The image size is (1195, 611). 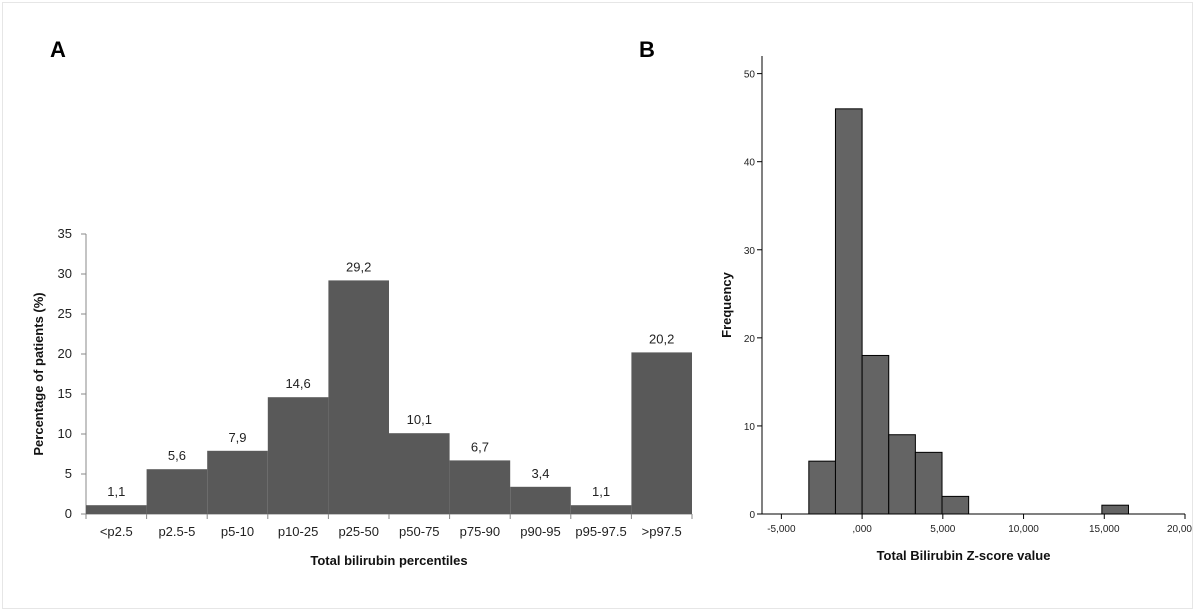 What do you see at coordinates (1023, 529) in the screenshot?
I see `b-x-tick-label: 10,000` at bounding box center [1023, 529].